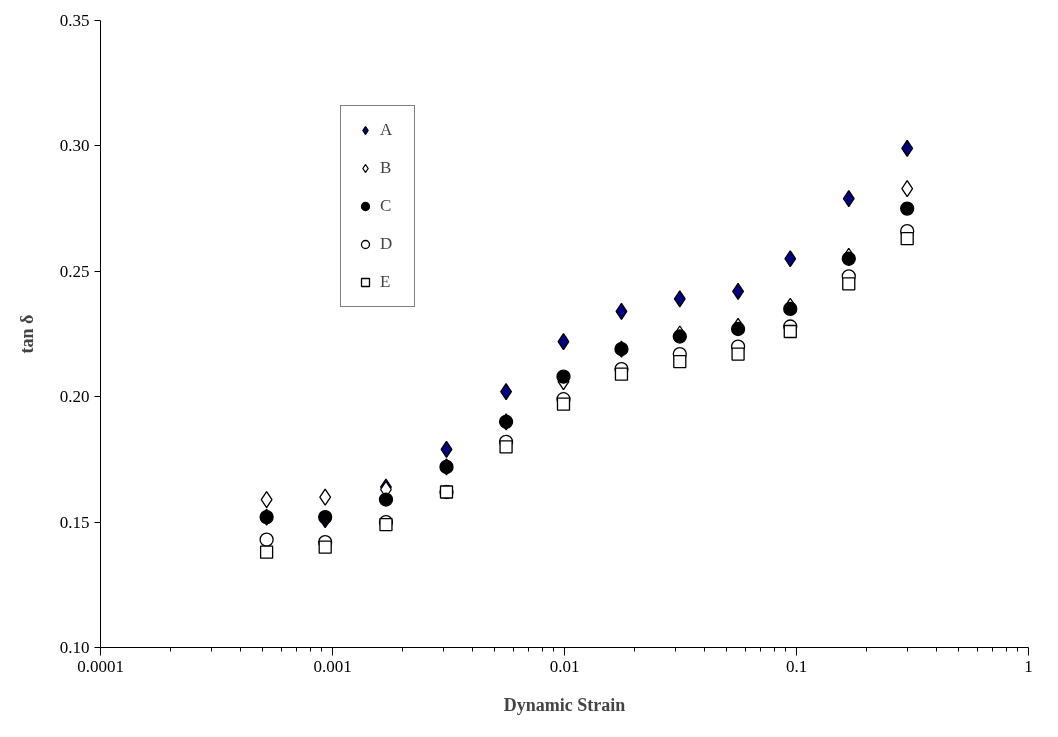 The height and width of the screenshot is (737, 1058). What do you see at coordinates (387, 130) in the screenshot?
I see `legend-label: A` at bounding box center [387, 130].